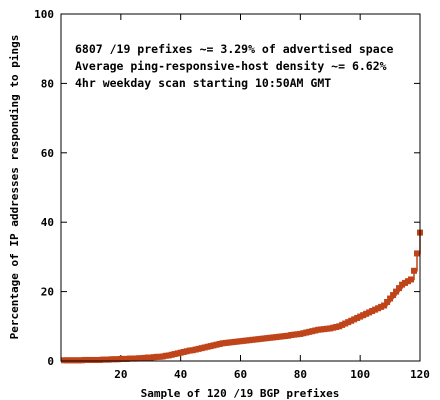  Describe the element at coordinates (300, 374) in the screenshot. I see `x-tick-label: 80` at that location.